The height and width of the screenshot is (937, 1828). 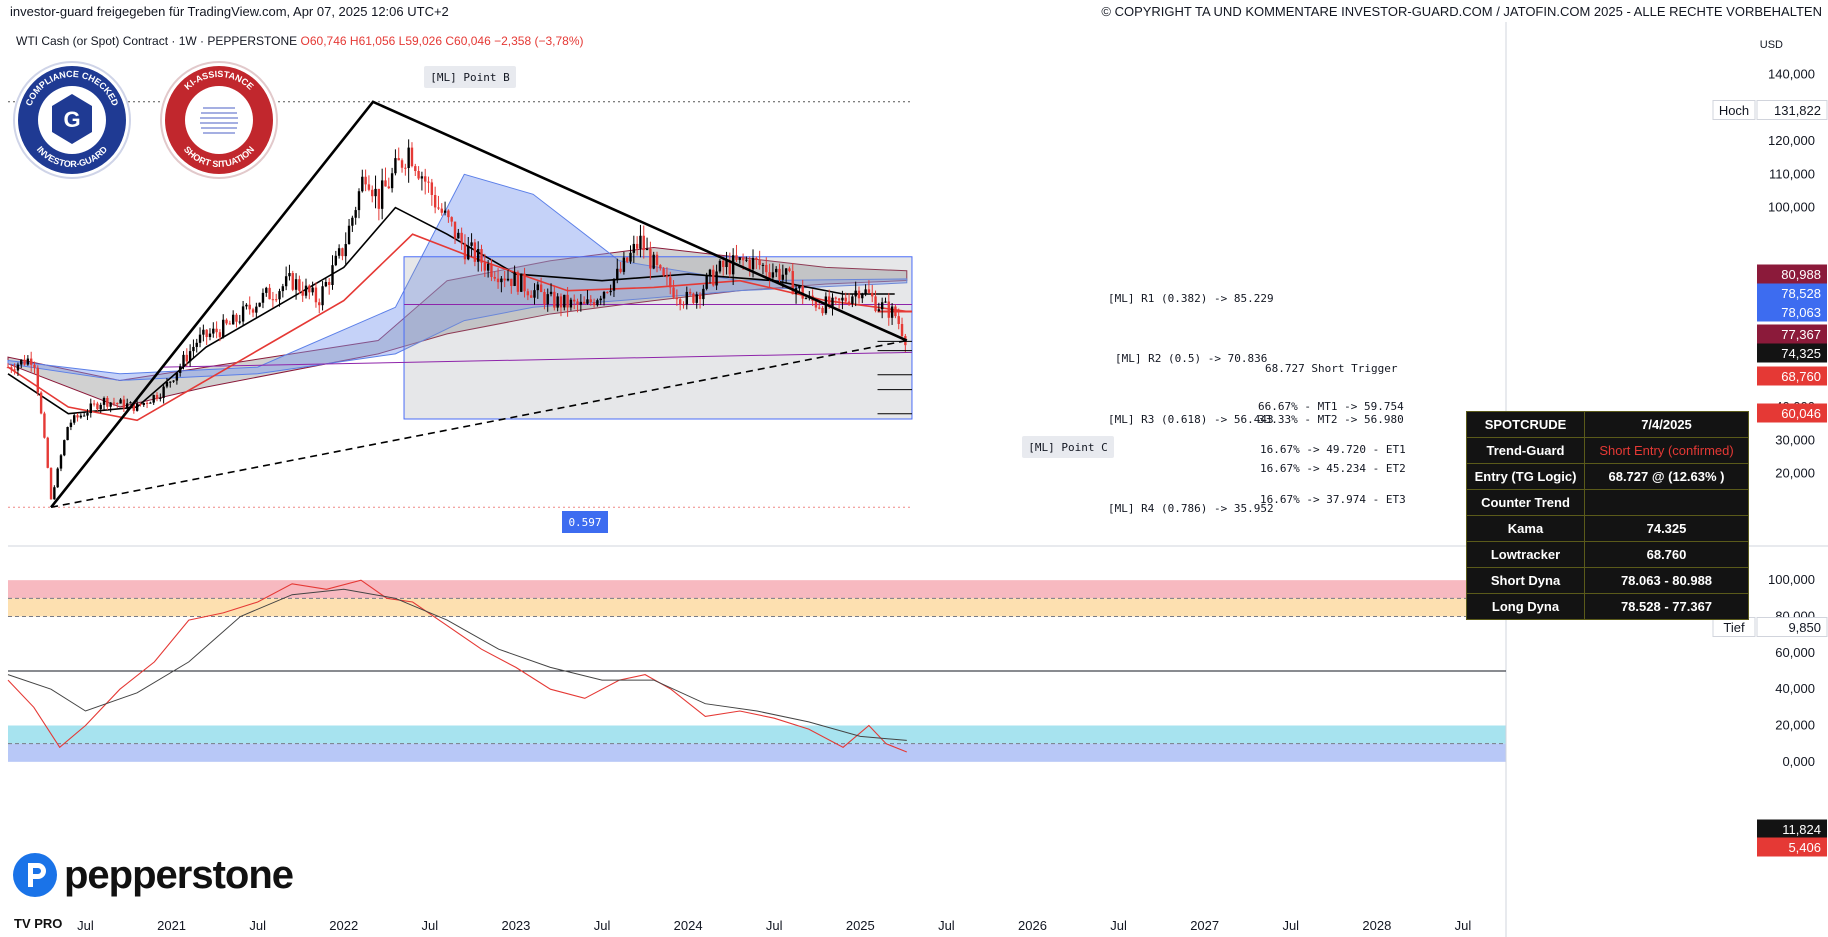 I want to click on compliance-seal: G COMPLIANCE CHECKED INVESTOR-GUARD, so click(x=72, y=120).